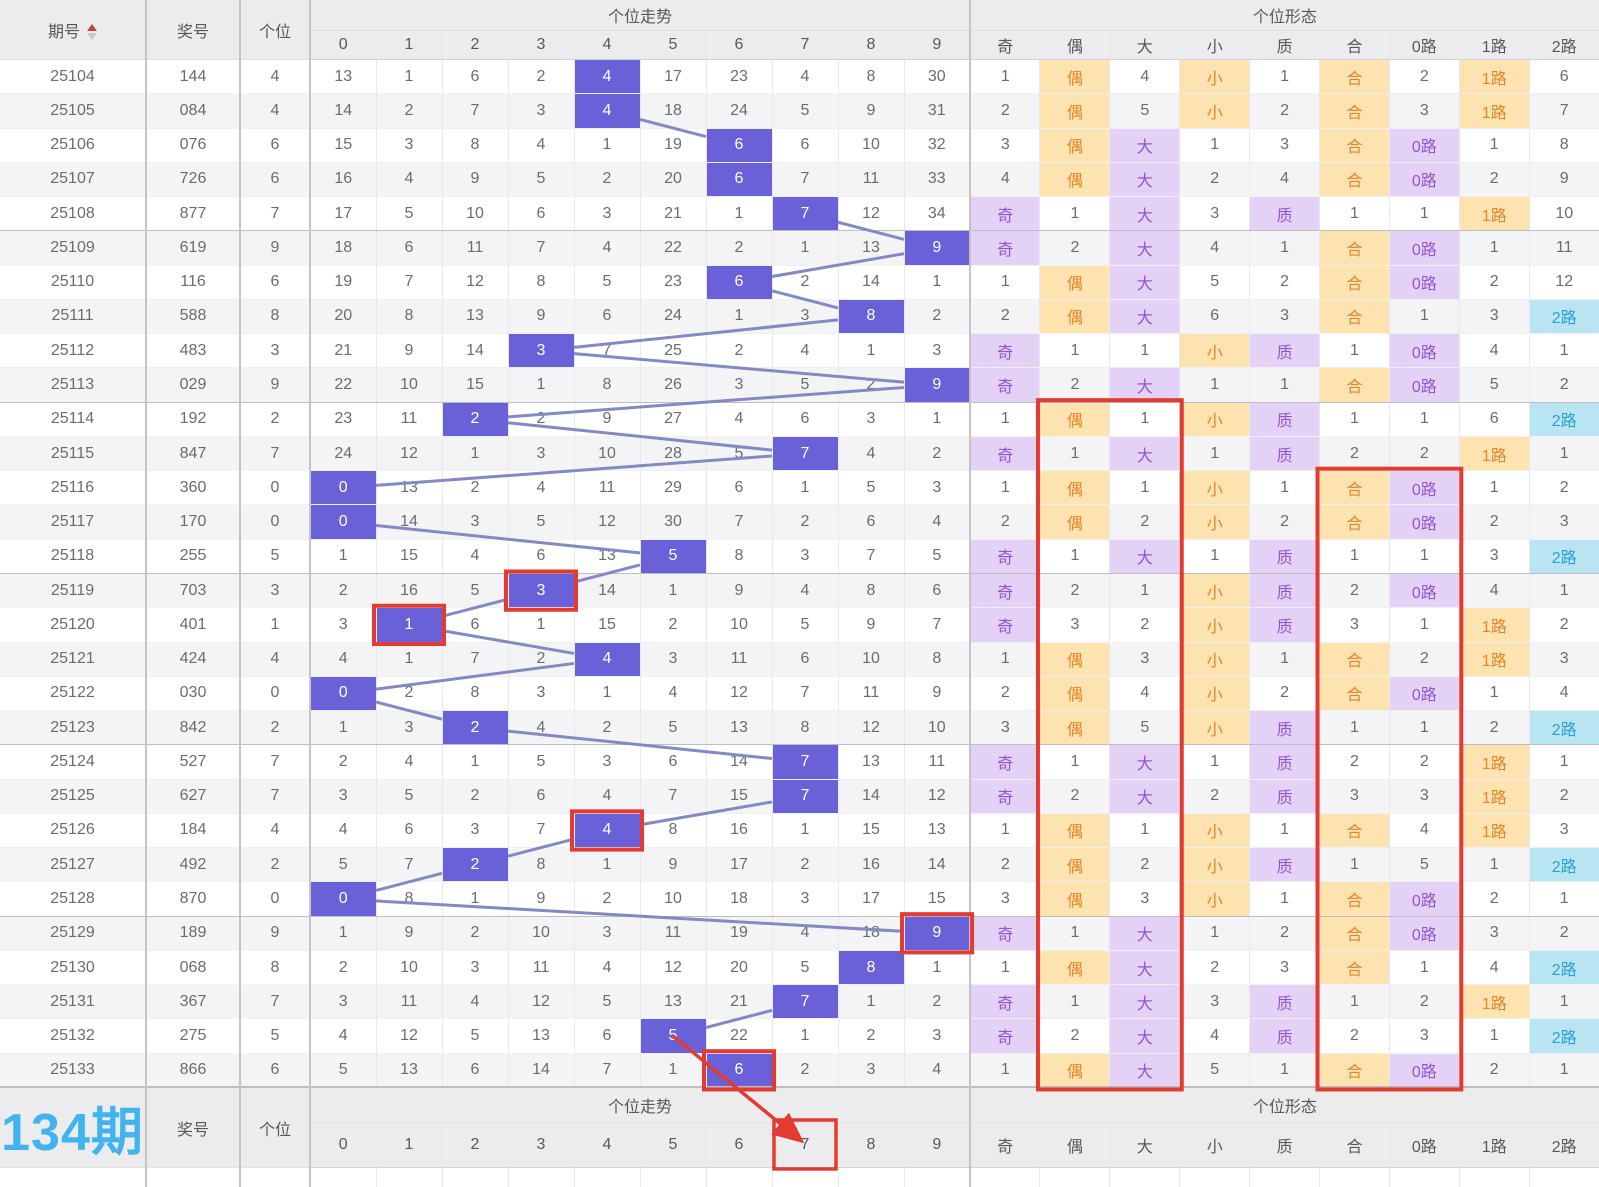 The height and width of the screenshot is (1187, 1599). What do you see at coordinates (409, 1145) in the screenshot?
I see `footer-trend-col-1: 1` at bounding box center [409, 1145].